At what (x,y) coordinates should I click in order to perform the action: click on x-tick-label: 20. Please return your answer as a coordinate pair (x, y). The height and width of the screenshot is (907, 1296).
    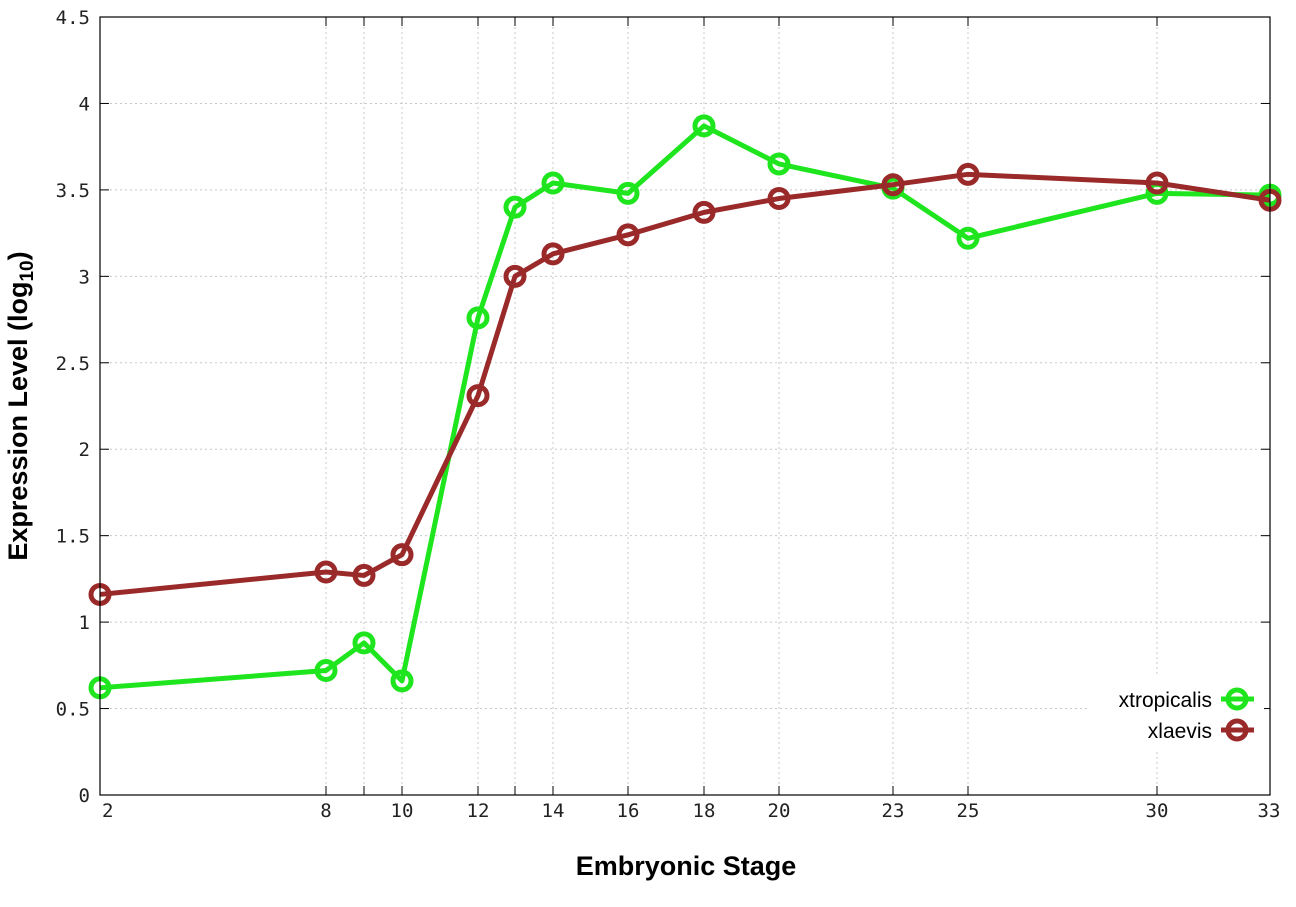
    Looking at the image, I should click on (779, 811).